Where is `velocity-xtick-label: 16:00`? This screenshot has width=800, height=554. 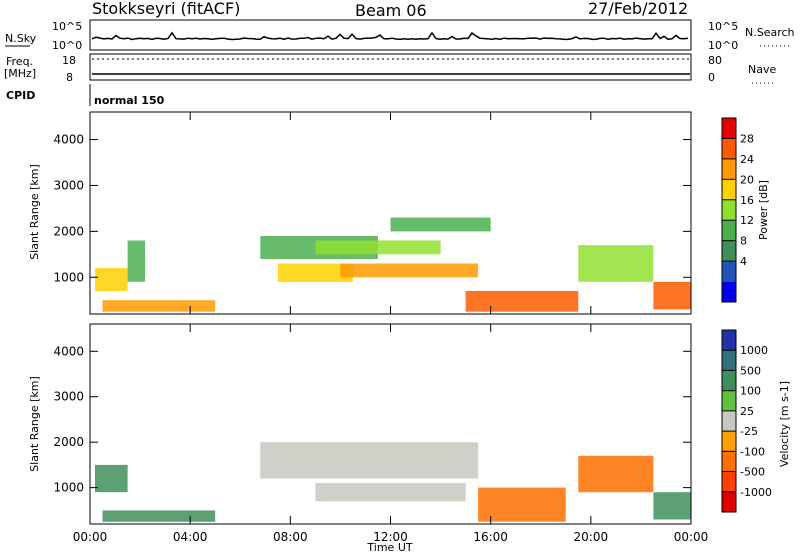
velocity-xtick-label: 16:00 is located at coordinates (490, 537).